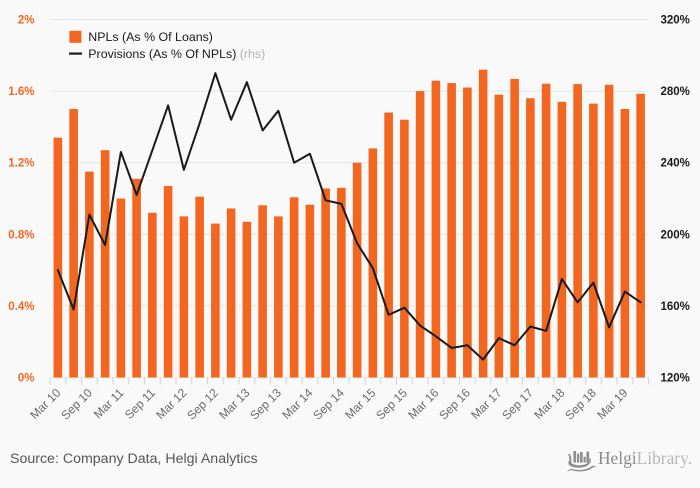 The height and width of the screenshot is (488, 700). What do you see at coordinates (675, 307) in the screenshot?
I see `svg-text: 160%` at bounding box center [675, 307].